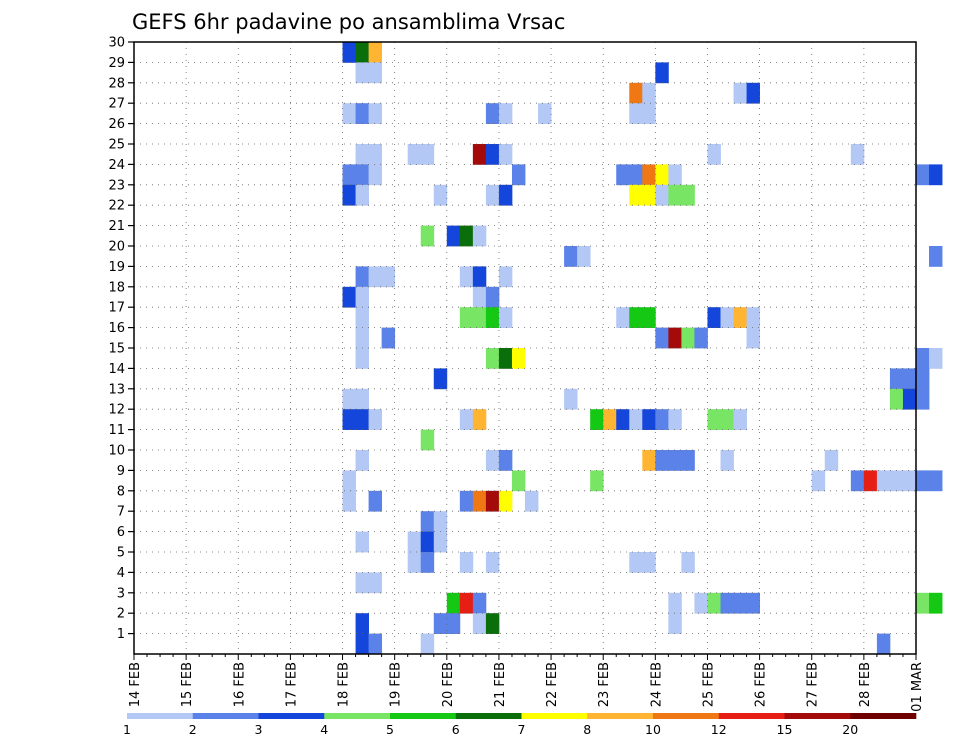  I want to click on y-tick-label: 29, so click(116, 63).